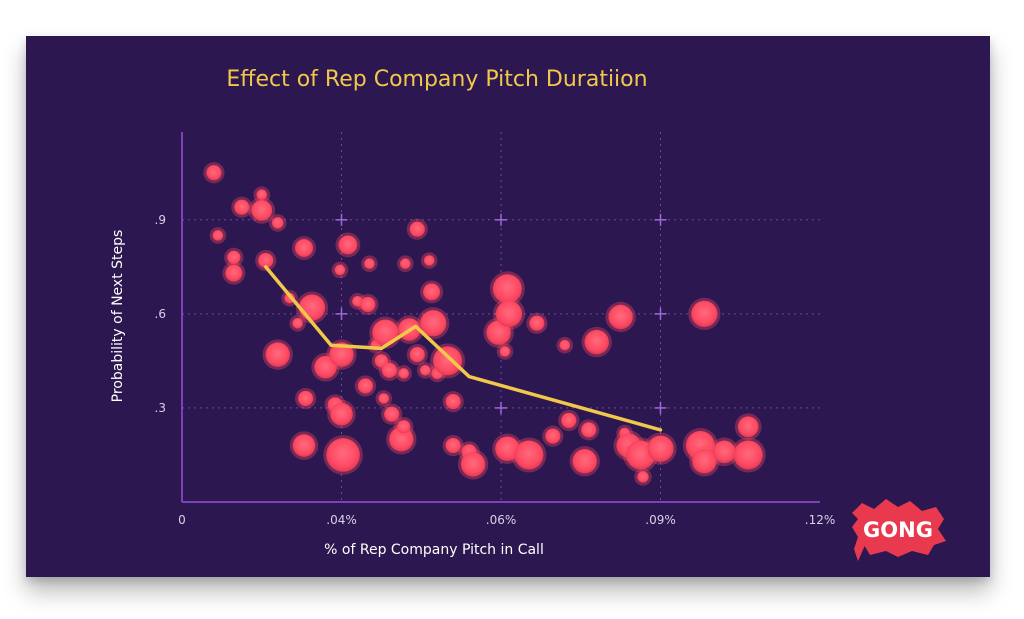 The height and width of the screenshot is (619, 1024). I want to click on trend-layer, so click(463, 348).